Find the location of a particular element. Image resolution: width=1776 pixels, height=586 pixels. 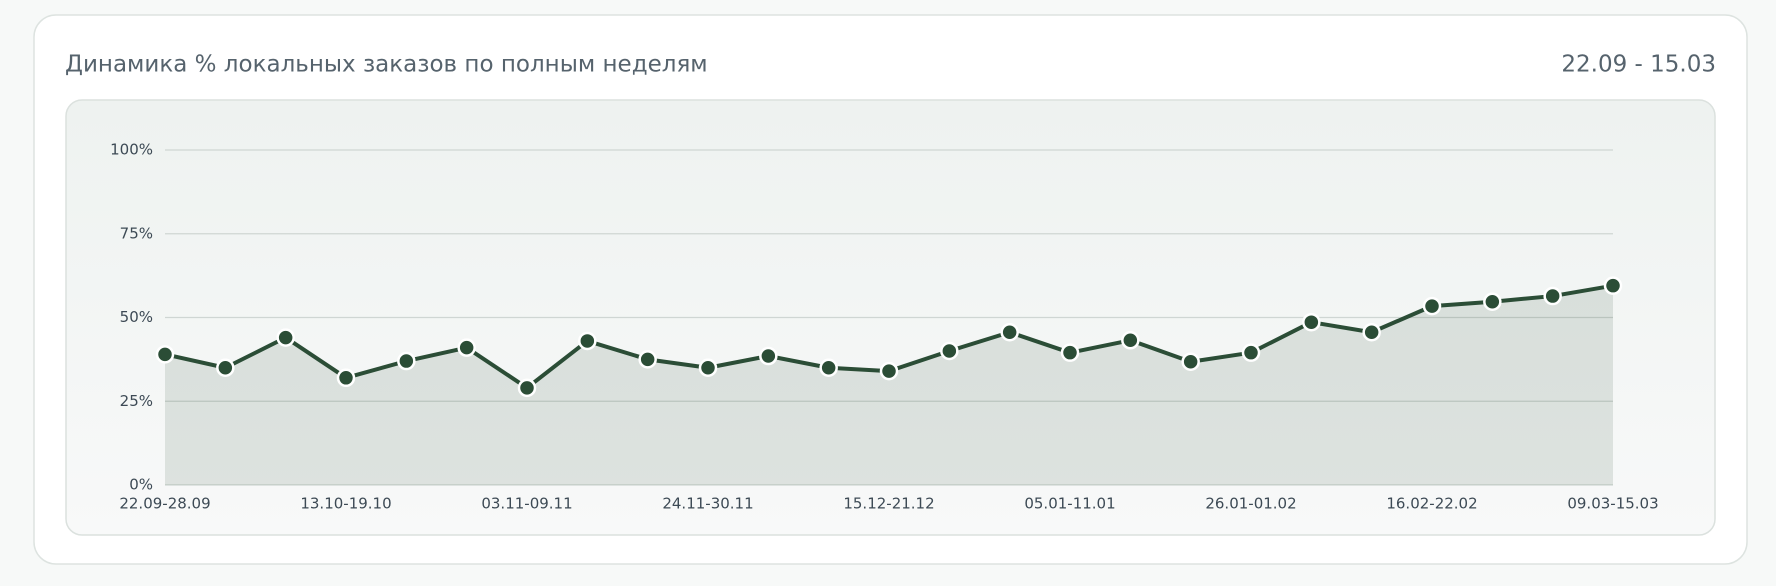

date-range: 22.09 - 15.03 is located at coordinates (1638, 65).